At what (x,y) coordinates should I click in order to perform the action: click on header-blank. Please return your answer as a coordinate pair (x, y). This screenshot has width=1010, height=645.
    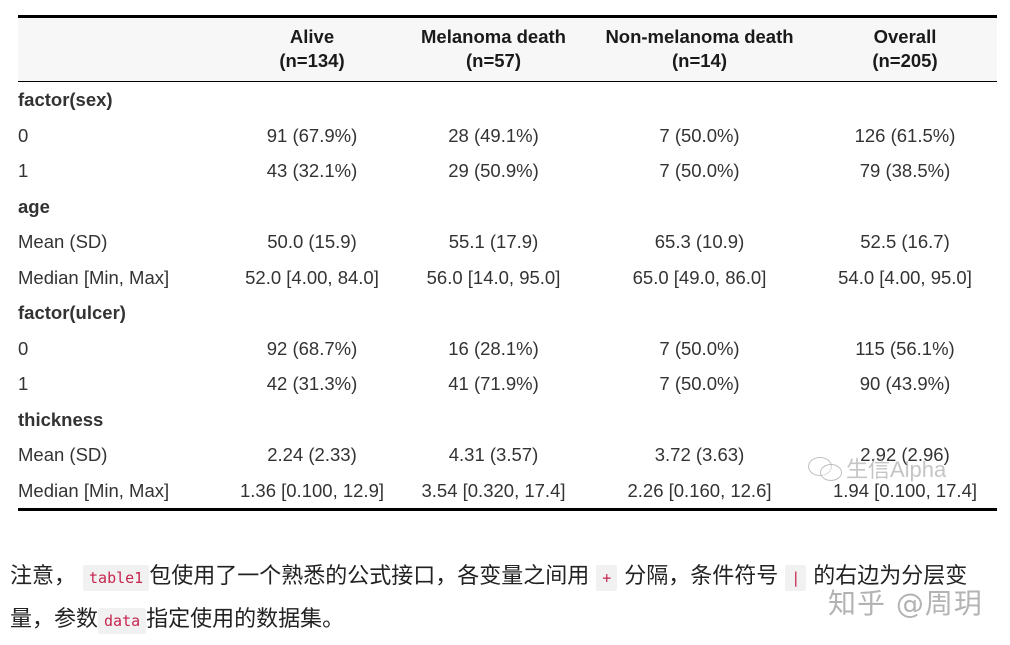
    Looking at the image, I should click on (120, 49).